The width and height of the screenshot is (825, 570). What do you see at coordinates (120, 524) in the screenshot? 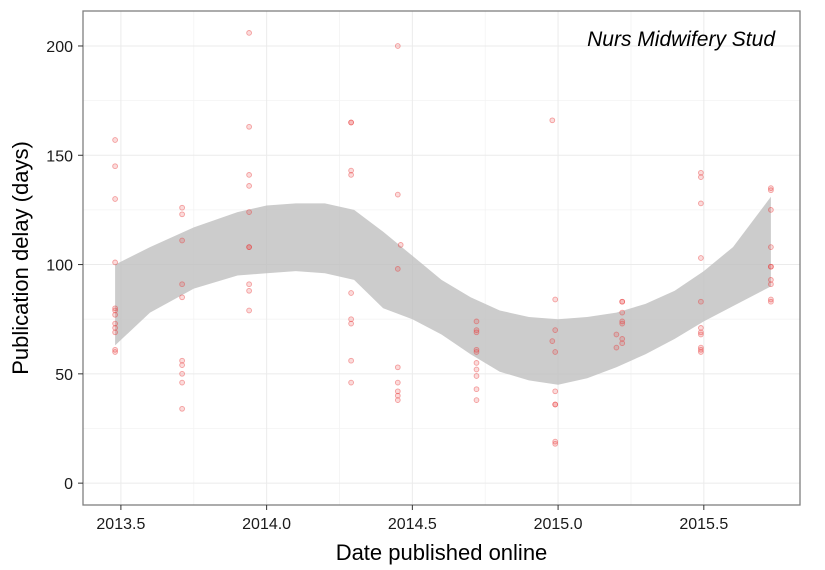
I see `x-tick-label: 2013.5` at bounding box center [120, 524].